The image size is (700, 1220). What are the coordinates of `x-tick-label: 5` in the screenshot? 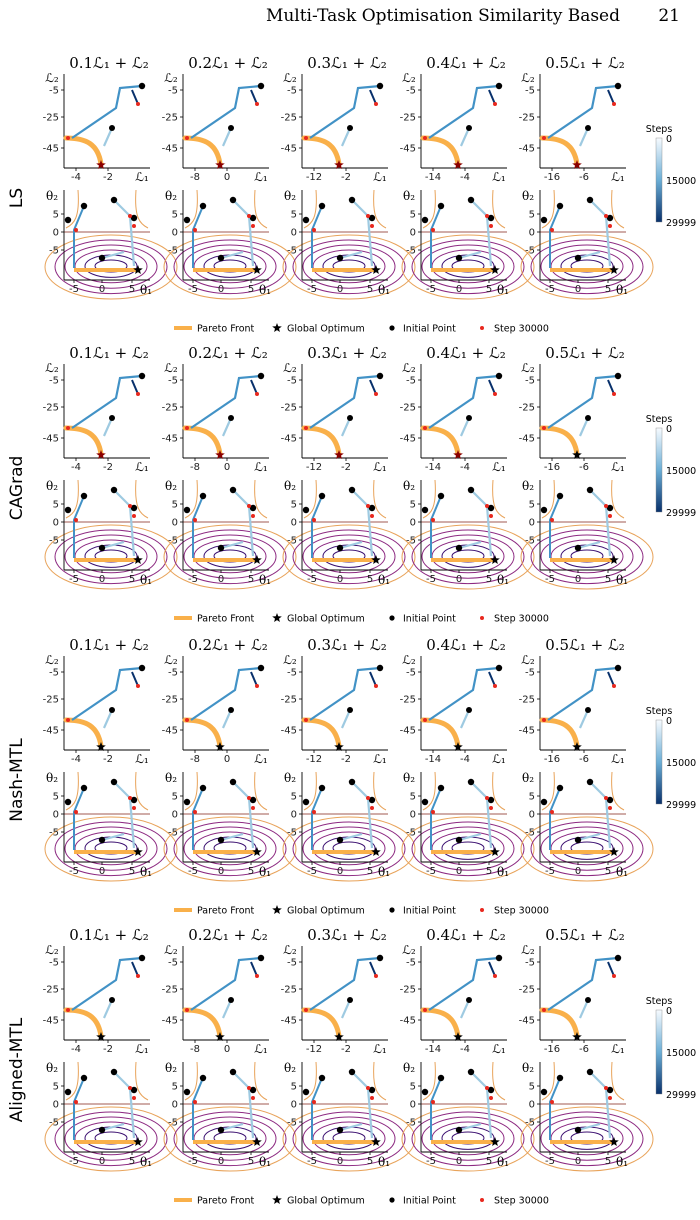 It's located at (608, 579).